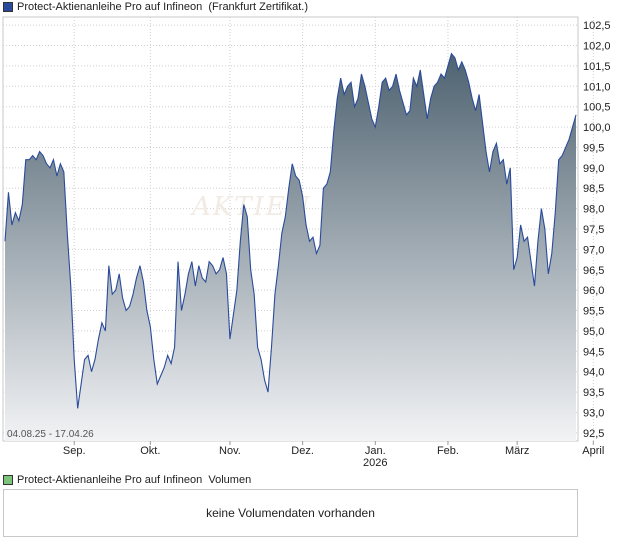 The height and width of the screenshot is (546, 620). I want to click on y-tick-label: 98,0, so click(593, 210).